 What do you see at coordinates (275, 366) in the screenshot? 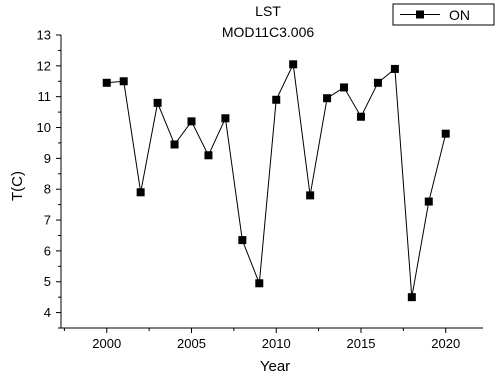
I see `x-axis-title: Year` at bounding box center [275, 366].